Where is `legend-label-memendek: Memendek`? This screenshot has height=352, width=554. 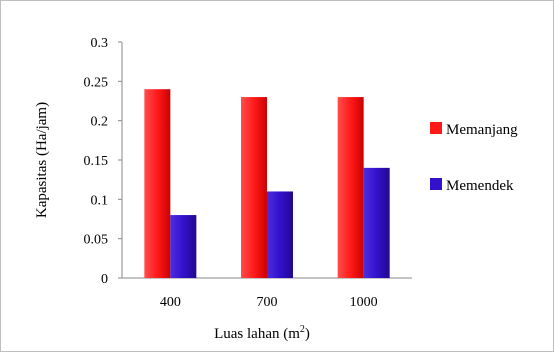 legend-label-memendek: Memendek is located at coordinates (480, 186).